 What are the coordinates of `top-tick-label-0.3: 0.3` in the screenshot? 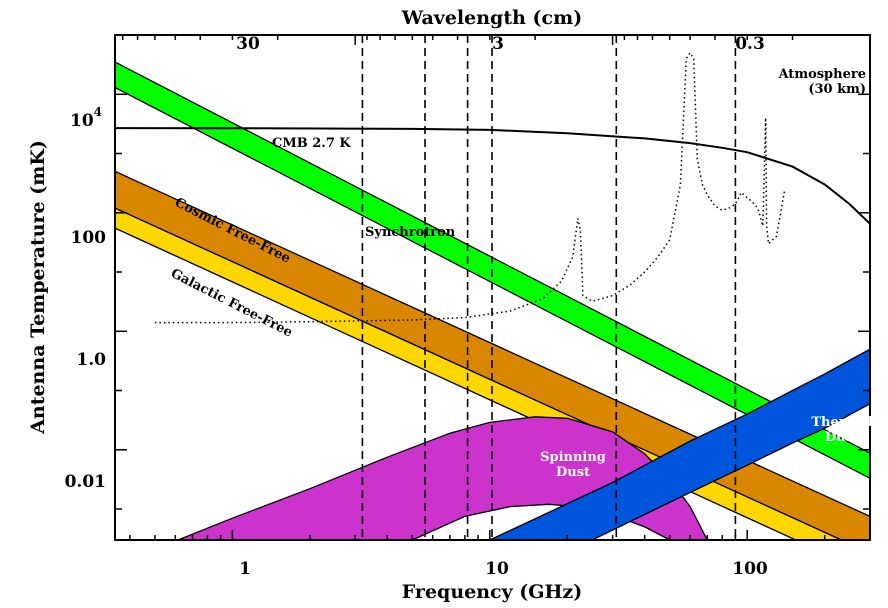 It's located at (750, 44).